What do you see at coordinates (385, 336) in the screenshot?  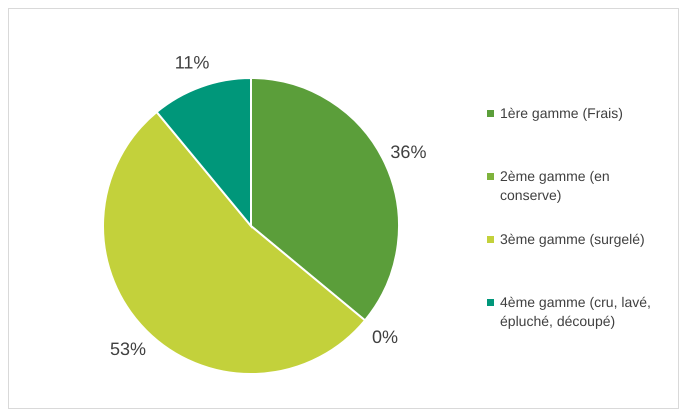 I see `text: 0%` at bounding box center [385, 336].